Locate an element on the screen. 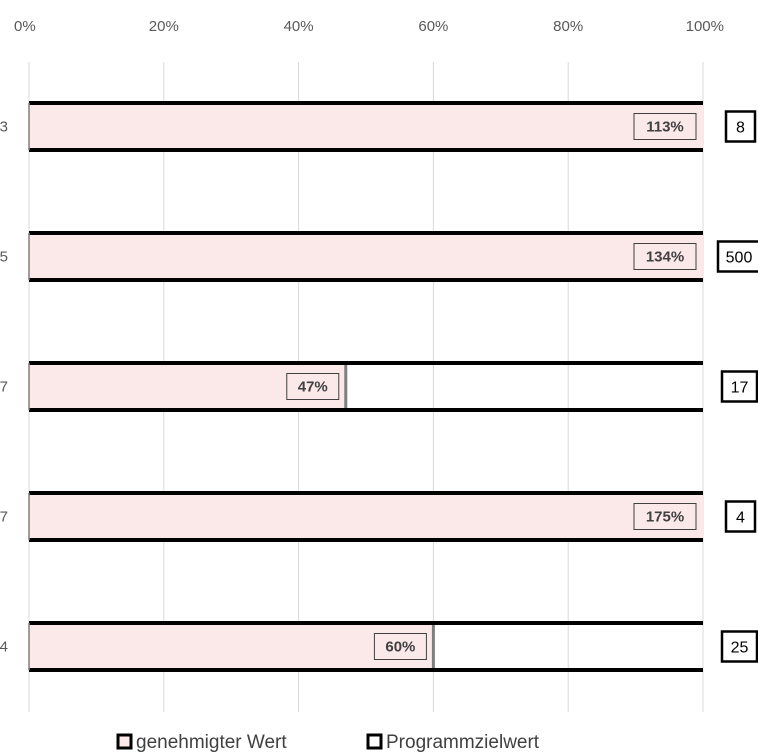  target-label: 25 is located at coordinates (740, 648).